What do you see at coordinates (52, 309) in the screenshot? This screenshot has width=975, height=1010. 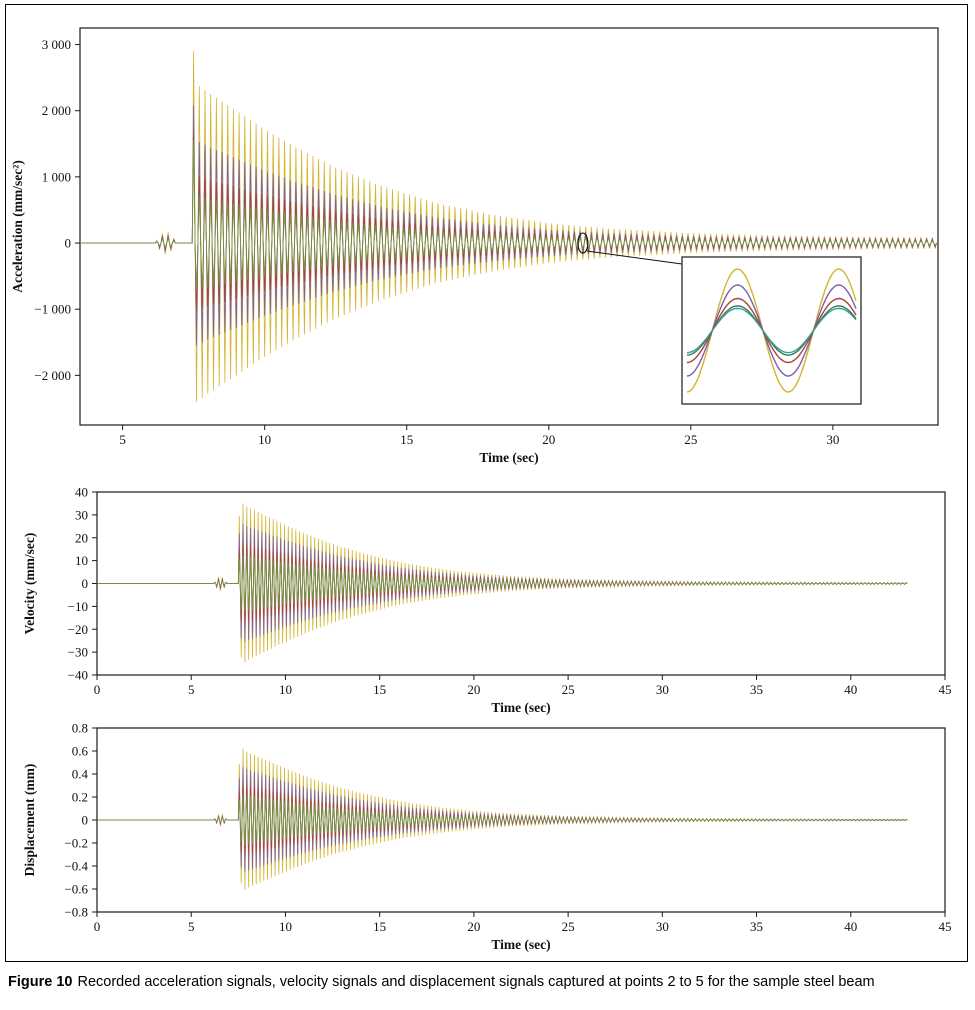 I see `y-tick-label: −1 000` at bounding box center [52, 309].